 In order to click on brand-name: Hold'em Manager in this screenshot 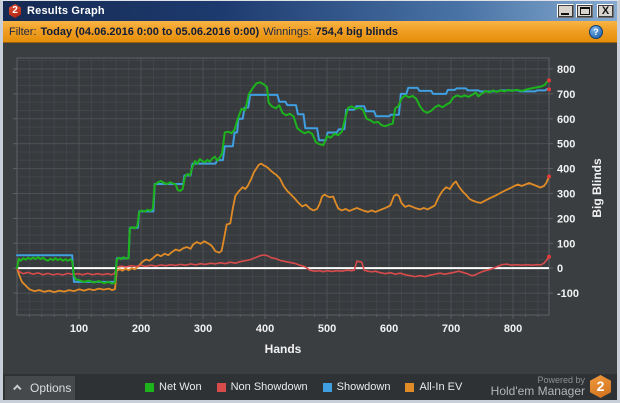, I will do `click(537, 391)`.